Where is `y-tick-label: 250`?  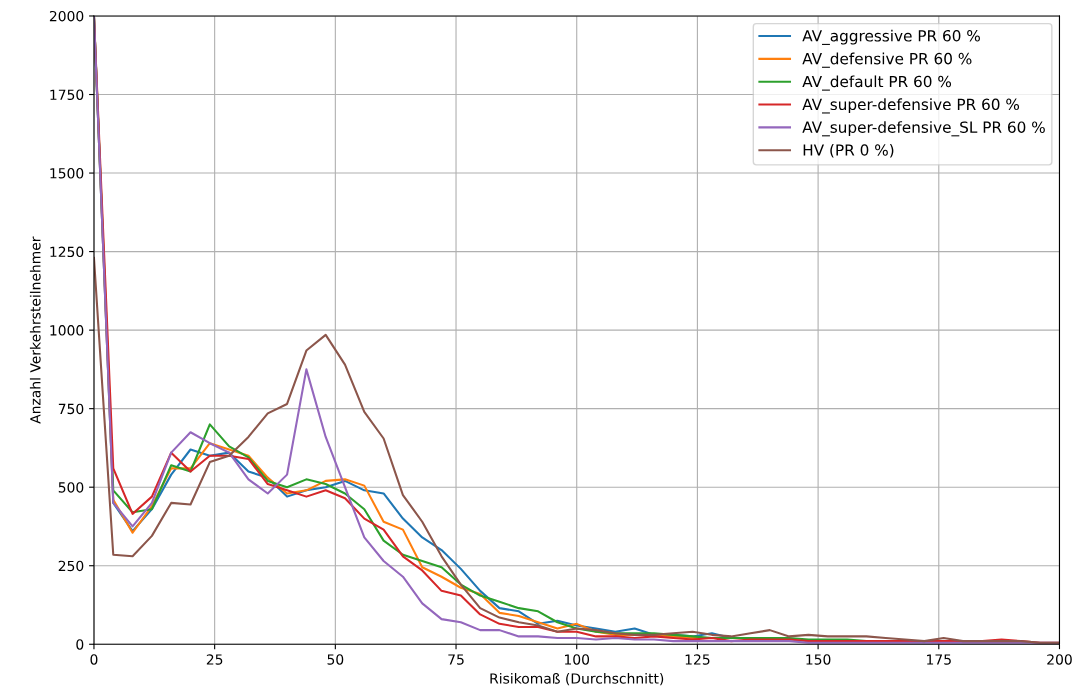 y-tick-label: 250 is located at coordinates (71, 566).